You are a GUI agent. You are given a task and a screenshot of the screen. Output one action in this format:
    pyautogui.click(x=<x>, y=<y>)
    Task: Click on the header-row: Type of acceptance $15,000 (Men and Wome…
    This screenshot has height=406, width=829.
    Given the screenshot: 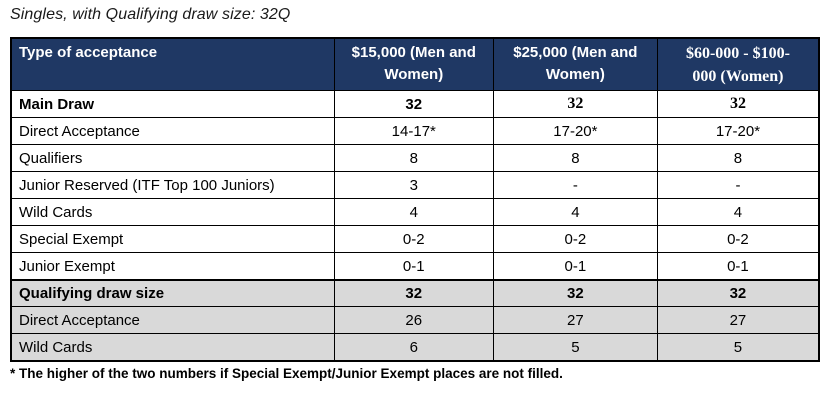 What is the action you would take?
    pyautogui.click(x=415, y=64)
    